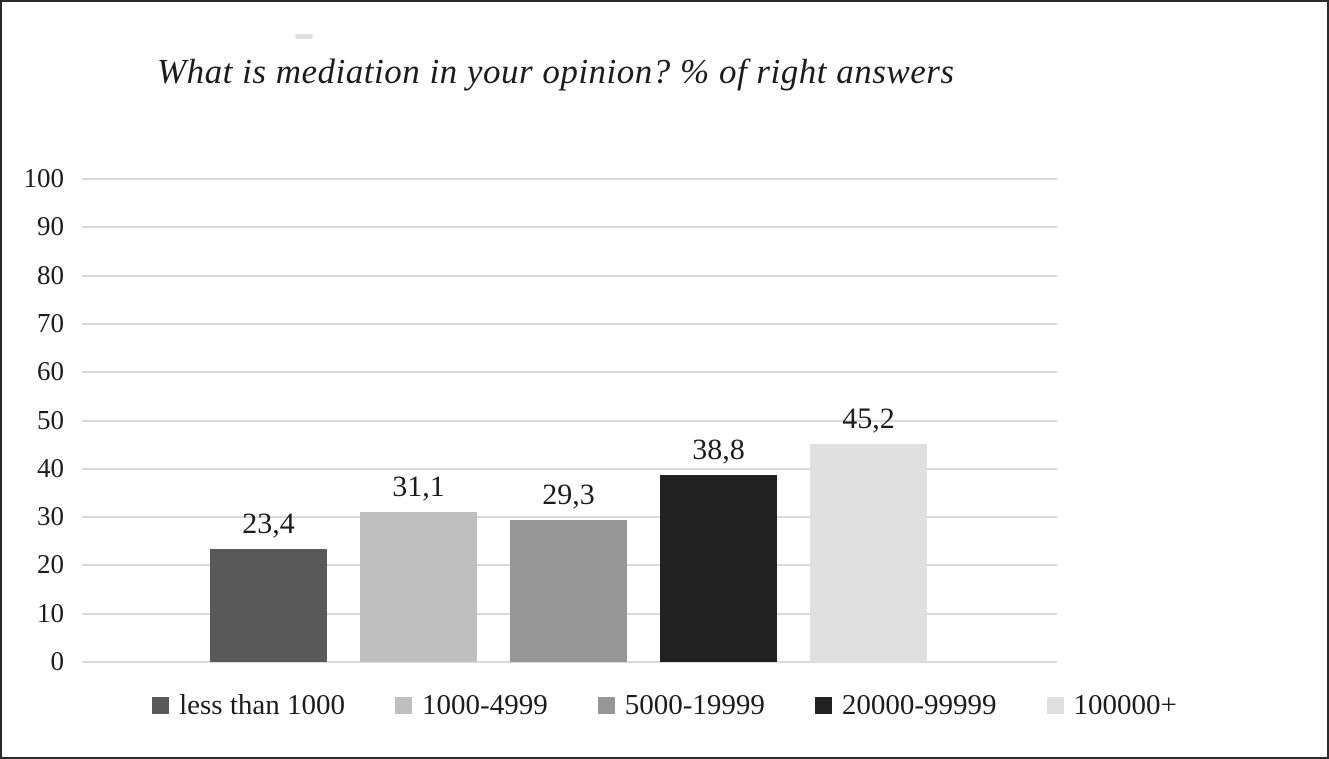 The width and height of the screenshot is (1329, 759). Describe the element at coordinates (1125, 705) in the screenshot. I see `legend-label: 100000+` at that location.